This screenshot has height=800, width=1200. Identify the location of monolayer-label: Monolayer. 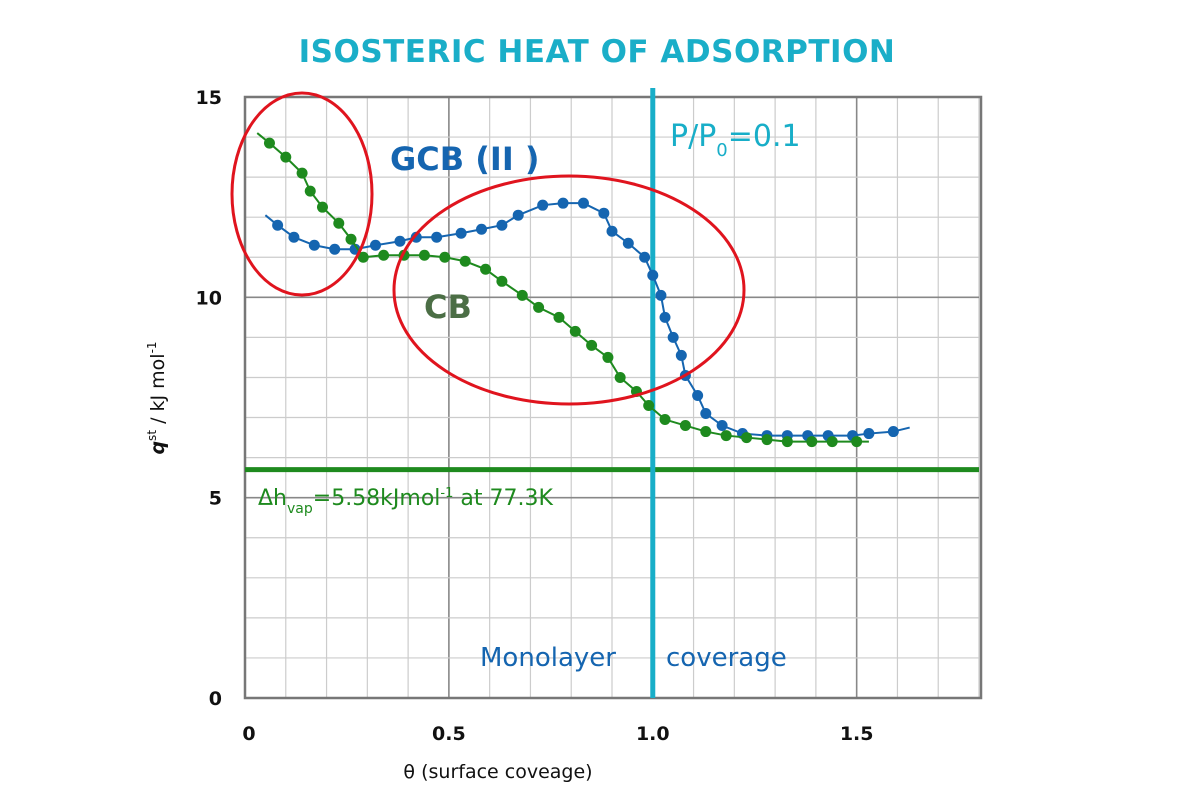
(548, 658).